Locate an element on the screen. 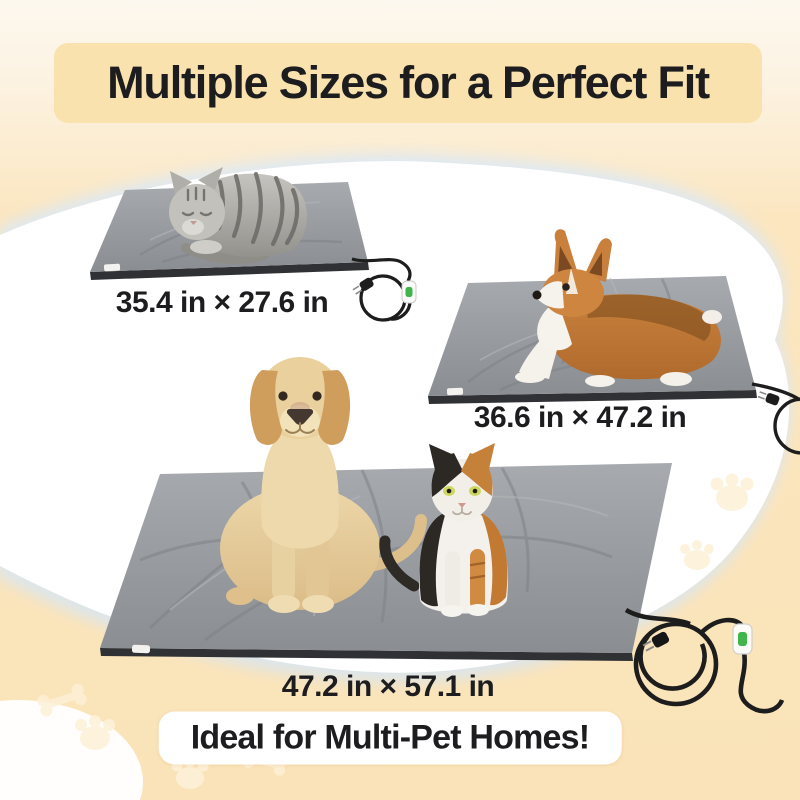 The width and height of the screenshot is (800, 800). footer-badge-text: Ideal for Multi-Pet Homes! is located at coordinates (390, 737).